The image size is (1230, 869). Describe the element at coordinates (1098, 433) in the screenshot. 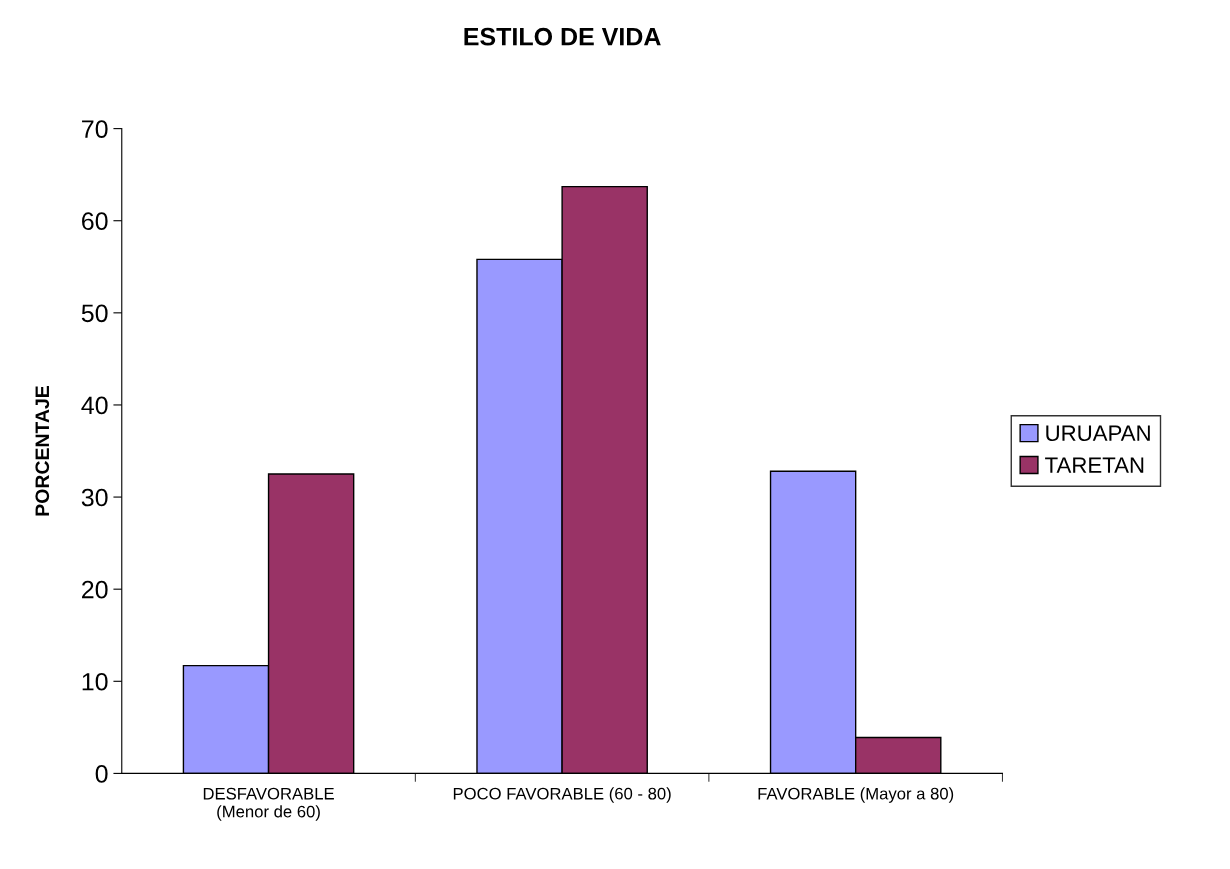

I see `legend-label: URUAPAN` at that location.